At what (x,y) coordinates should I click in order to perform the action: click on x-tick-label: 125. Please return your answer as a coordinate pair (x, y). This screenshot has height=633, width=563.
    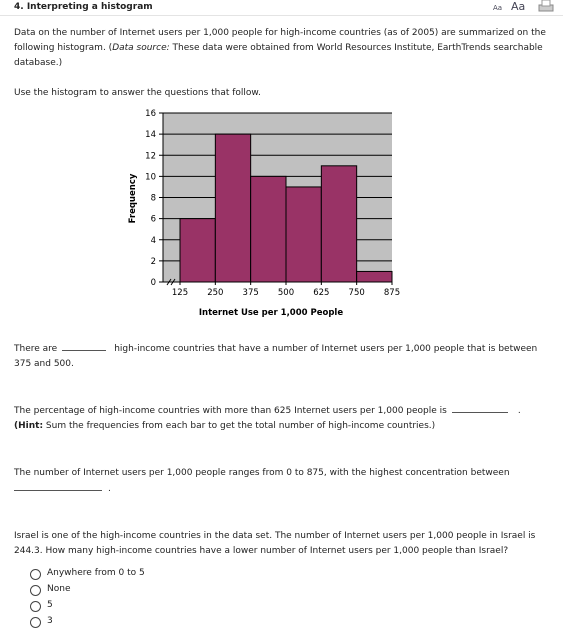
    Looking at the image, I should click on (180, 293).